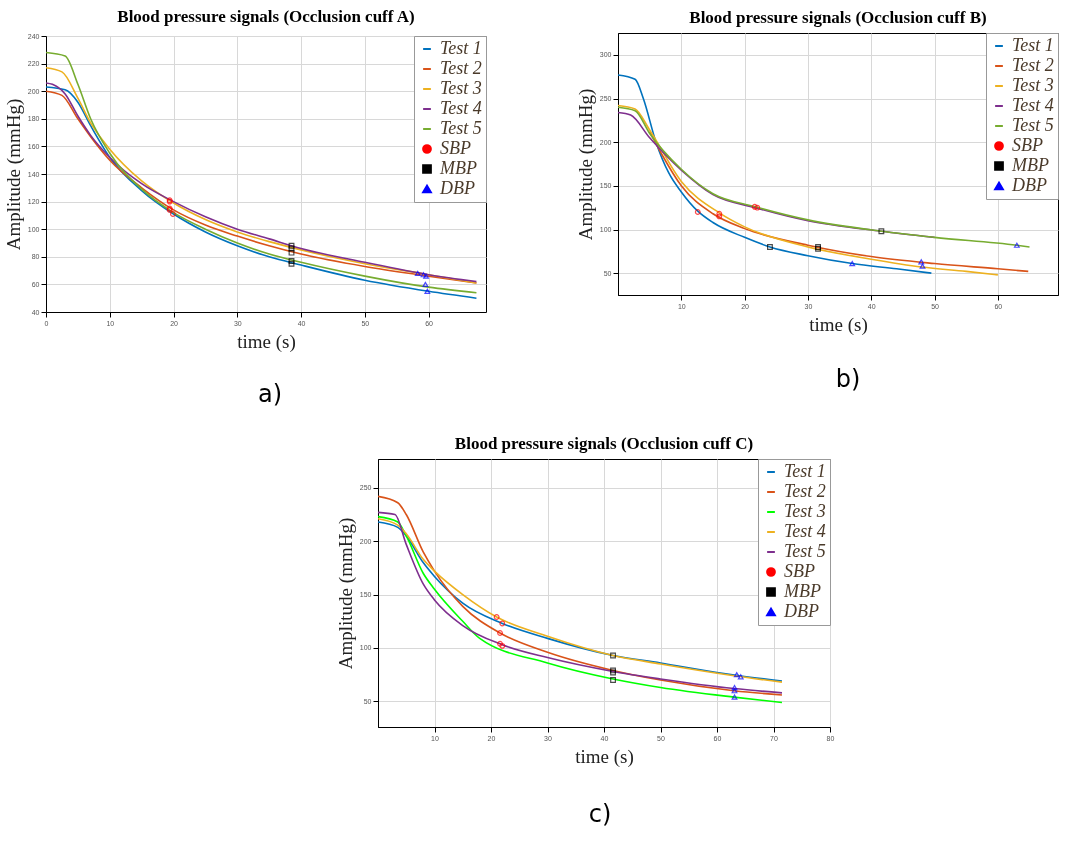 The width and height of the screenshot is (1069, 842). Describe the element at coordinates (266, 16) in the screenshot. I see `chart-title: Blood pressure signals (Occlusion cuff A)` at that location.